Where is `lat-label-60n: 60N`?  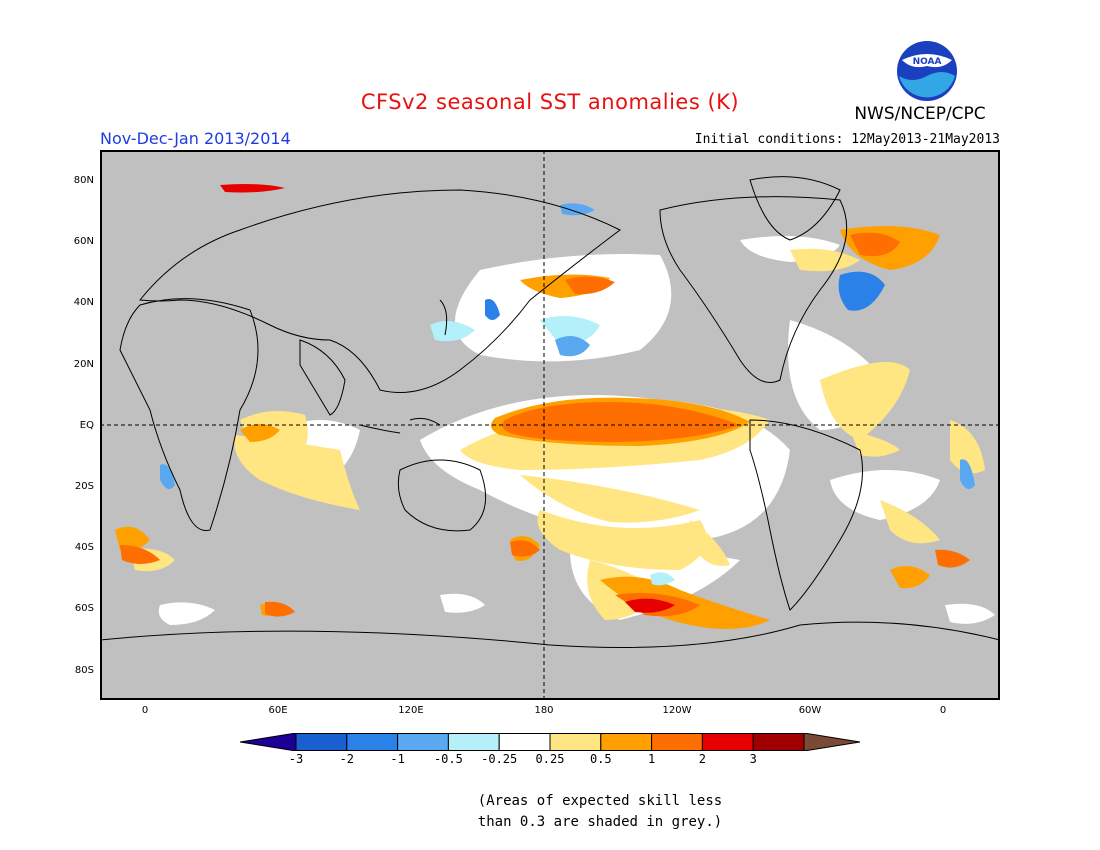 lat-label-60n: 60N is located at coordinates (83, 241).